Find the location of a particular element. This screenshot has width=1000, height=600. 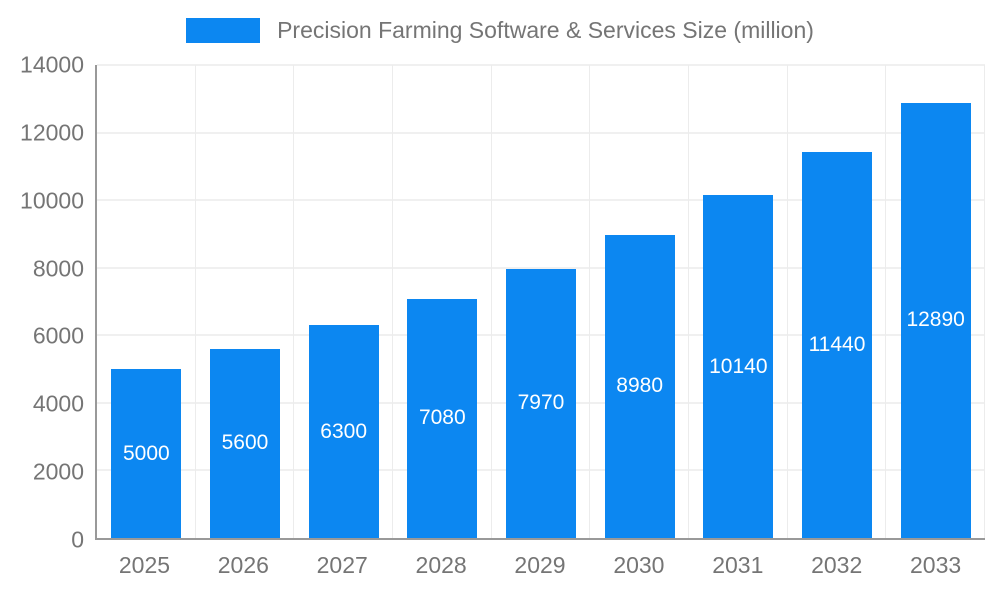

bar-value-label: 12890 is located at coordinates (935, 320).